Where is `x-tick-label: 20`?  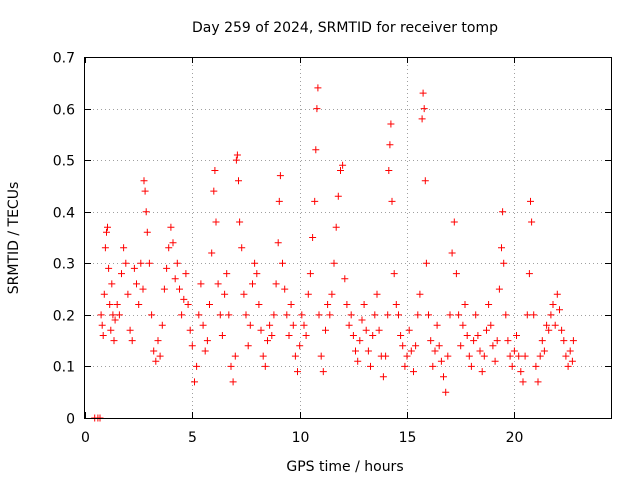
x-tick-label: 20 is located at coordinates (515, 438).